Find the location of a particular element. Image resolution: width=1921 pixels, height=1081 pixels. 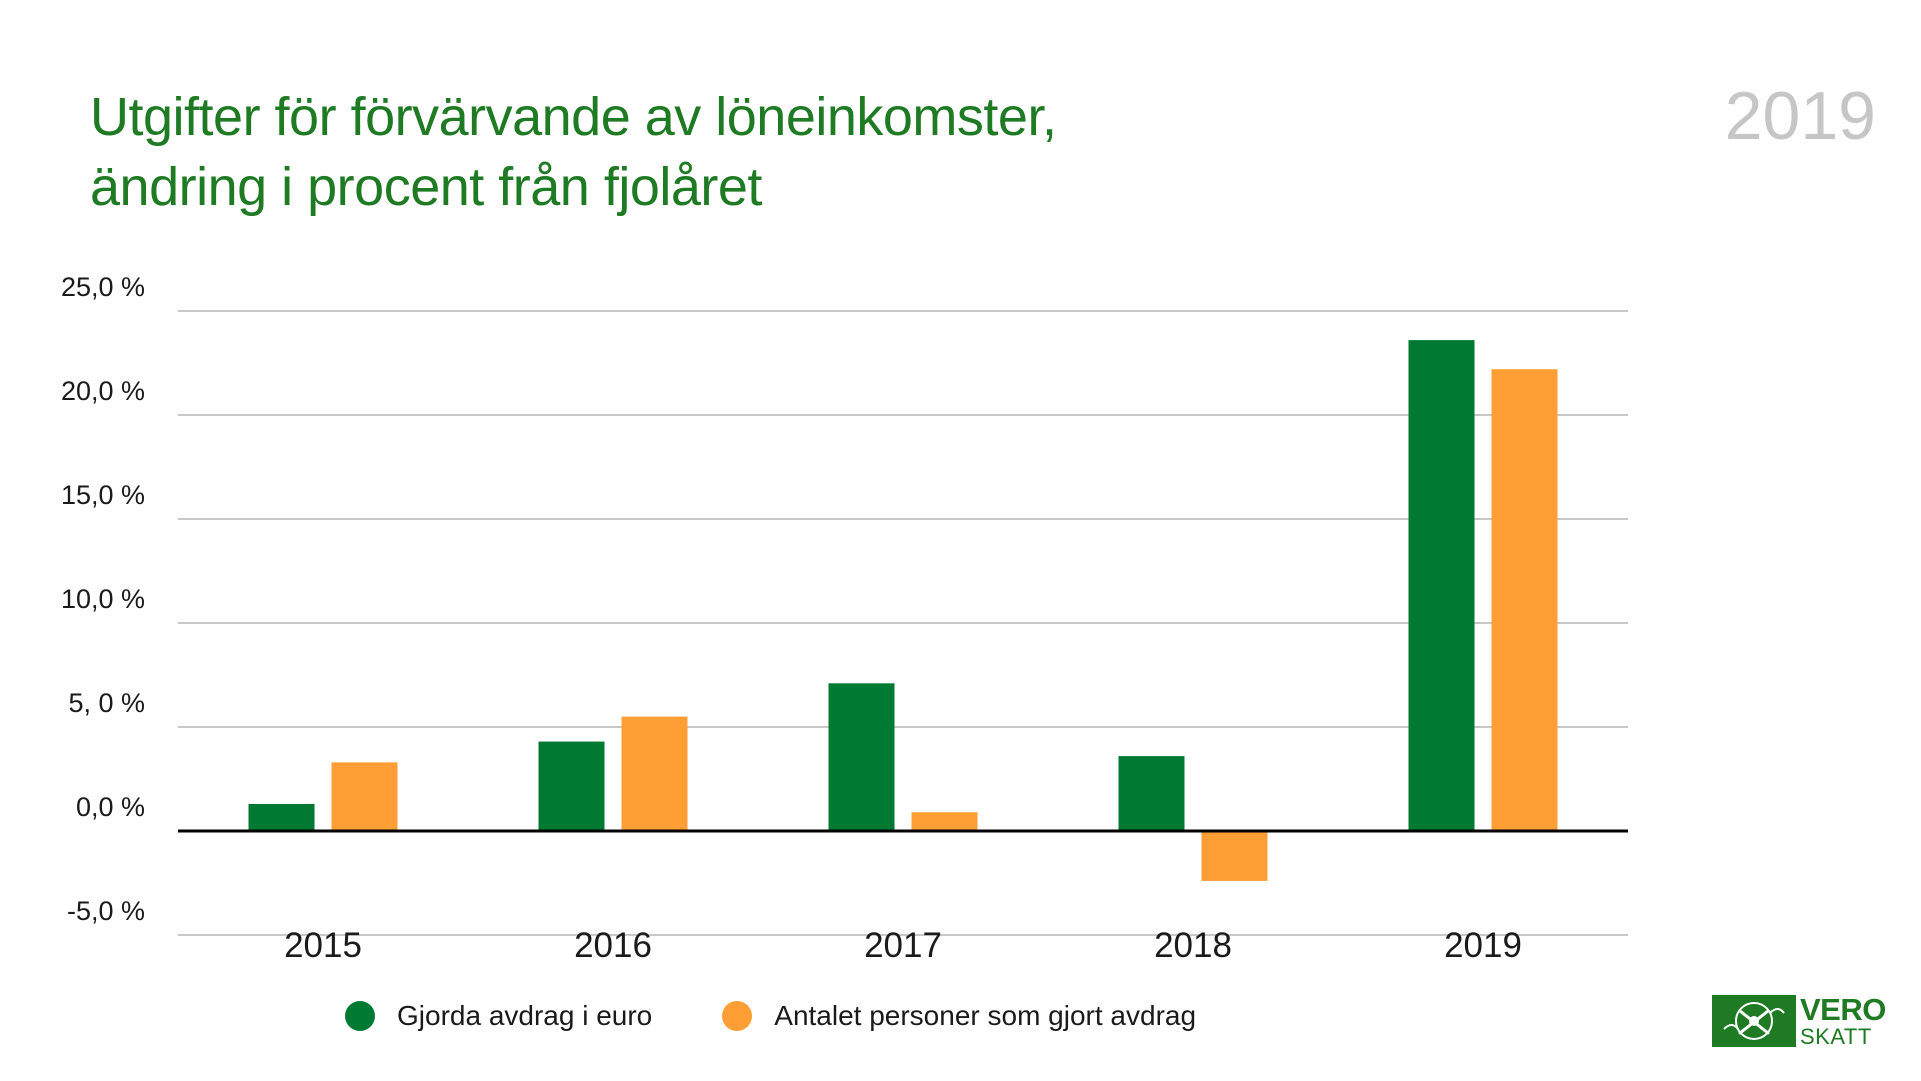

legend-item-euro: Gjorda avdrag i euro is located at coordinates (498, 1016).